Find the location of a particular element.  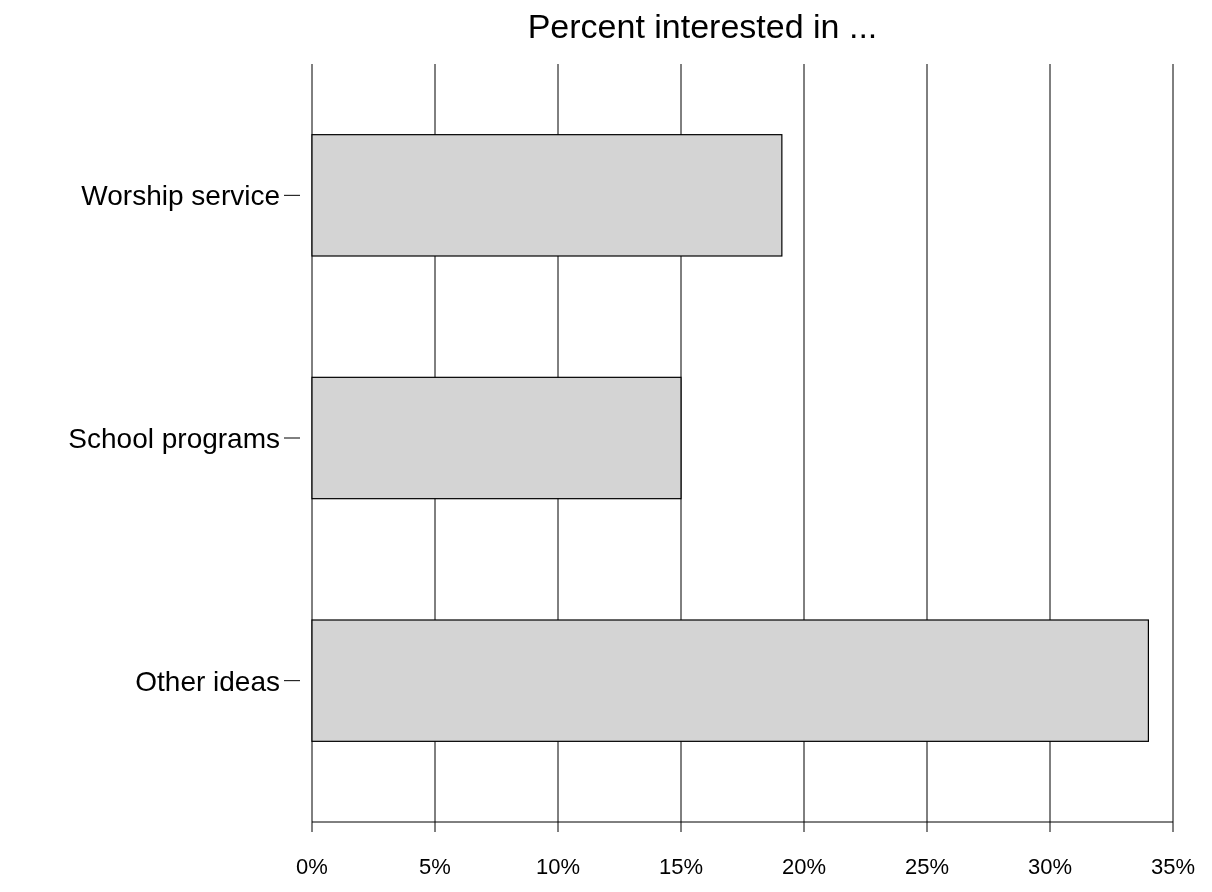

x-tick-label: 5% is located at coordinates (435, 866).